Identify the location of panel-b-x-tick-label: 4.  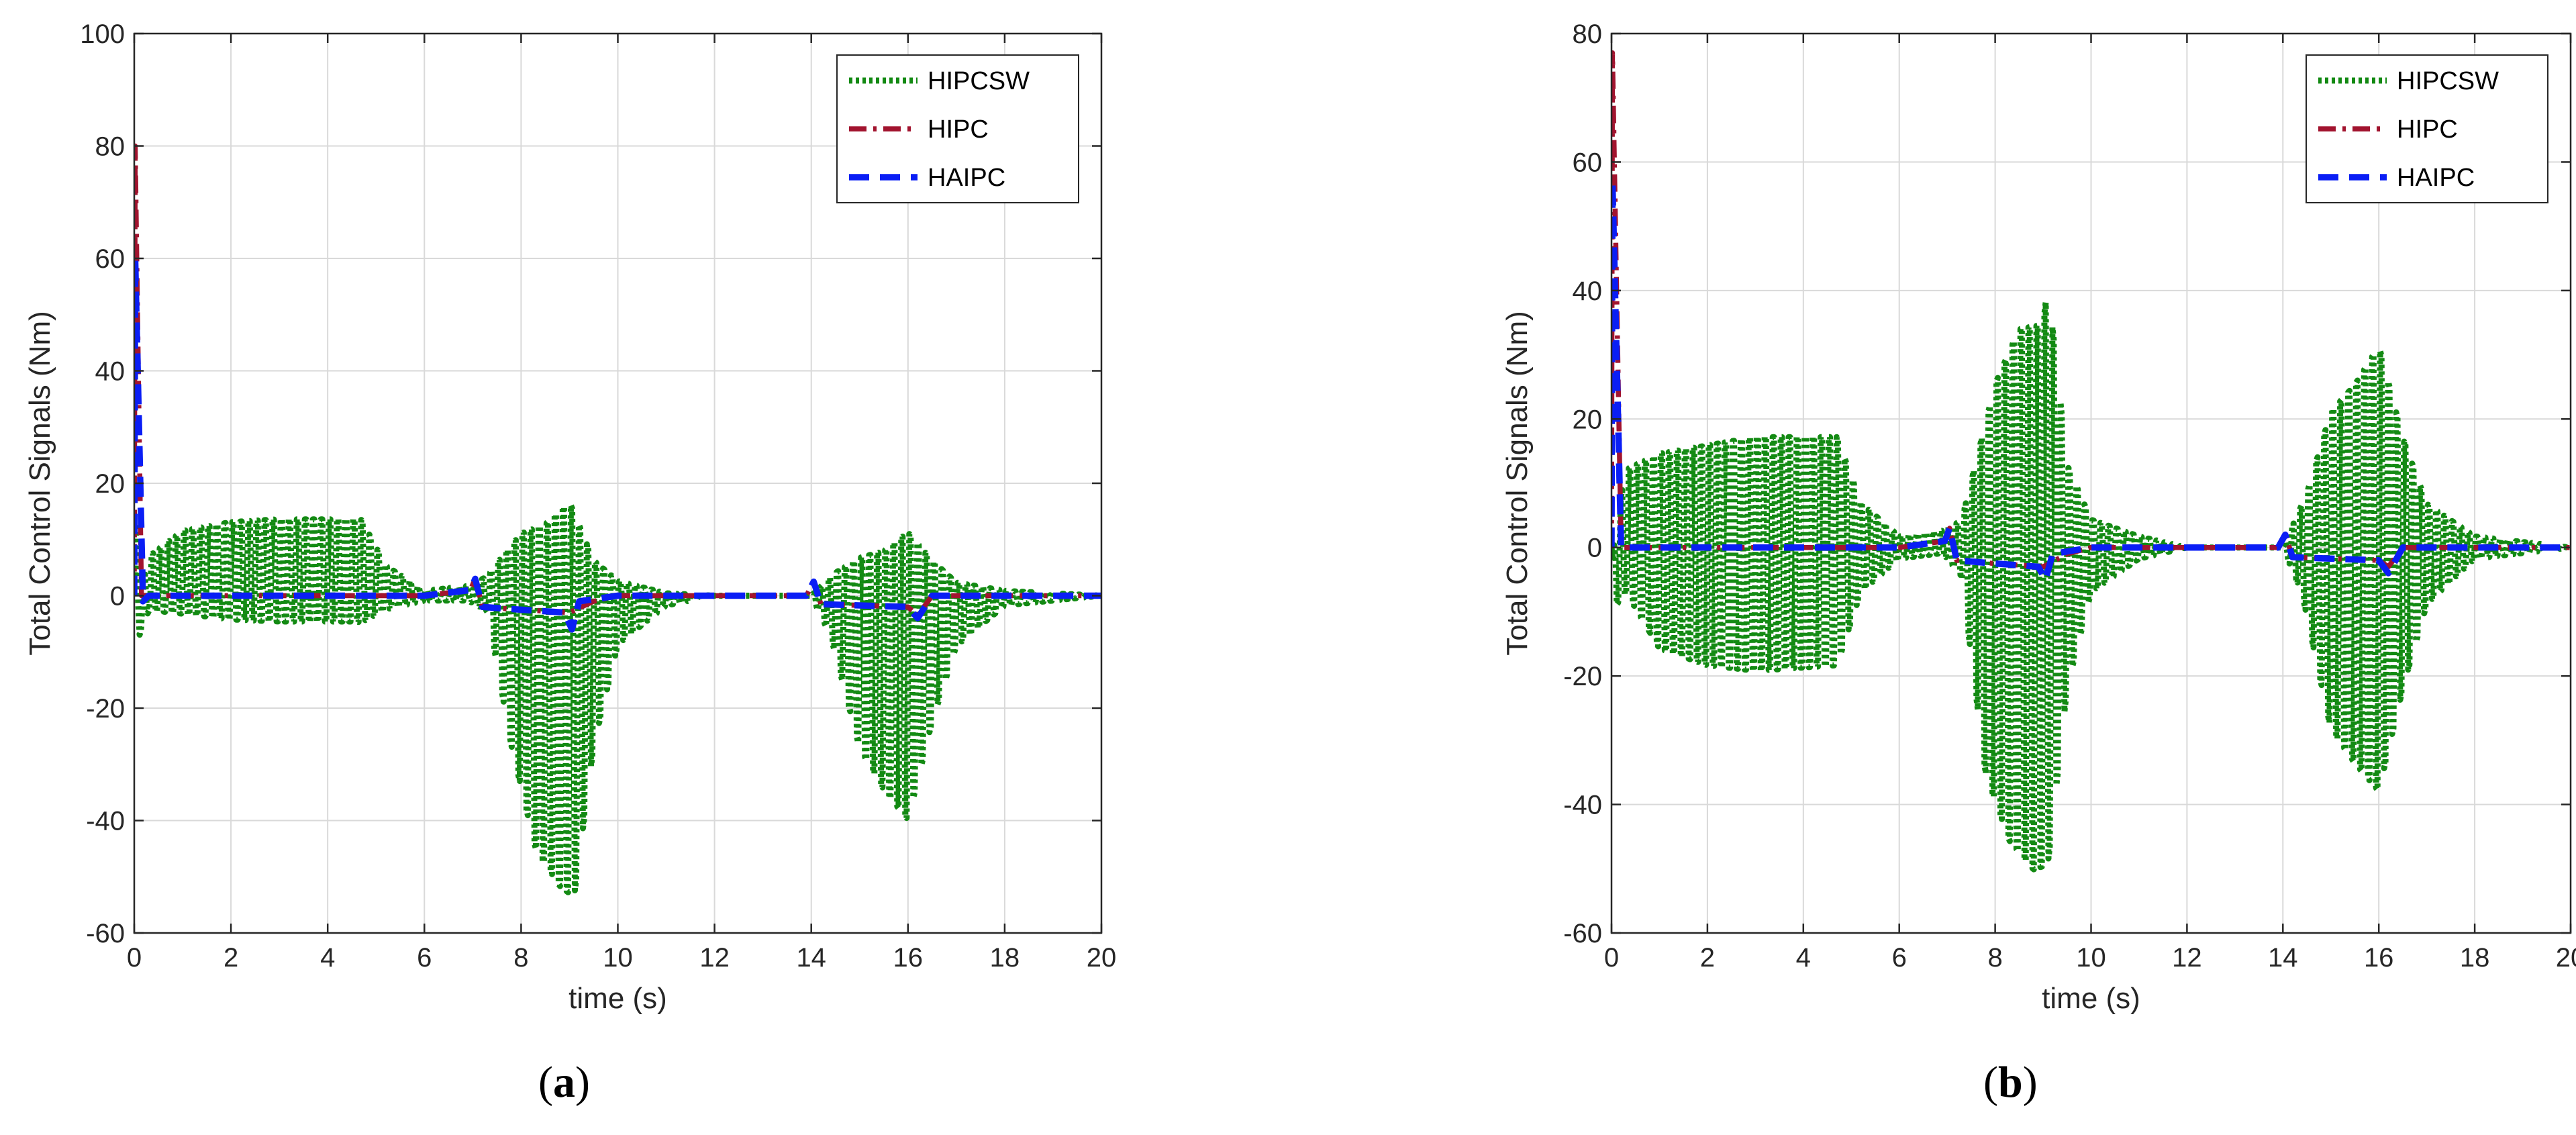
(1803, 958).